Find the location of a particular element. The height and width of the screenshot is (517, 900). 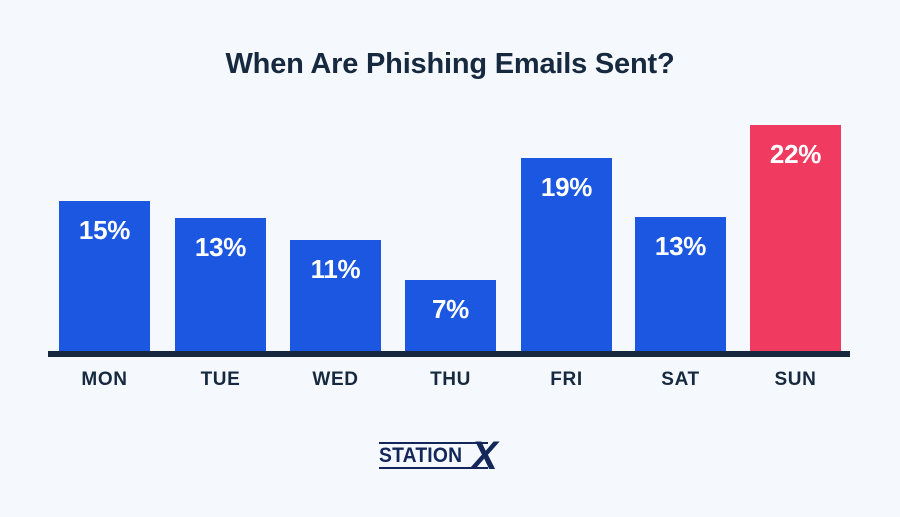

bar-value-wed: 11% is located at coordinates (335, 269).